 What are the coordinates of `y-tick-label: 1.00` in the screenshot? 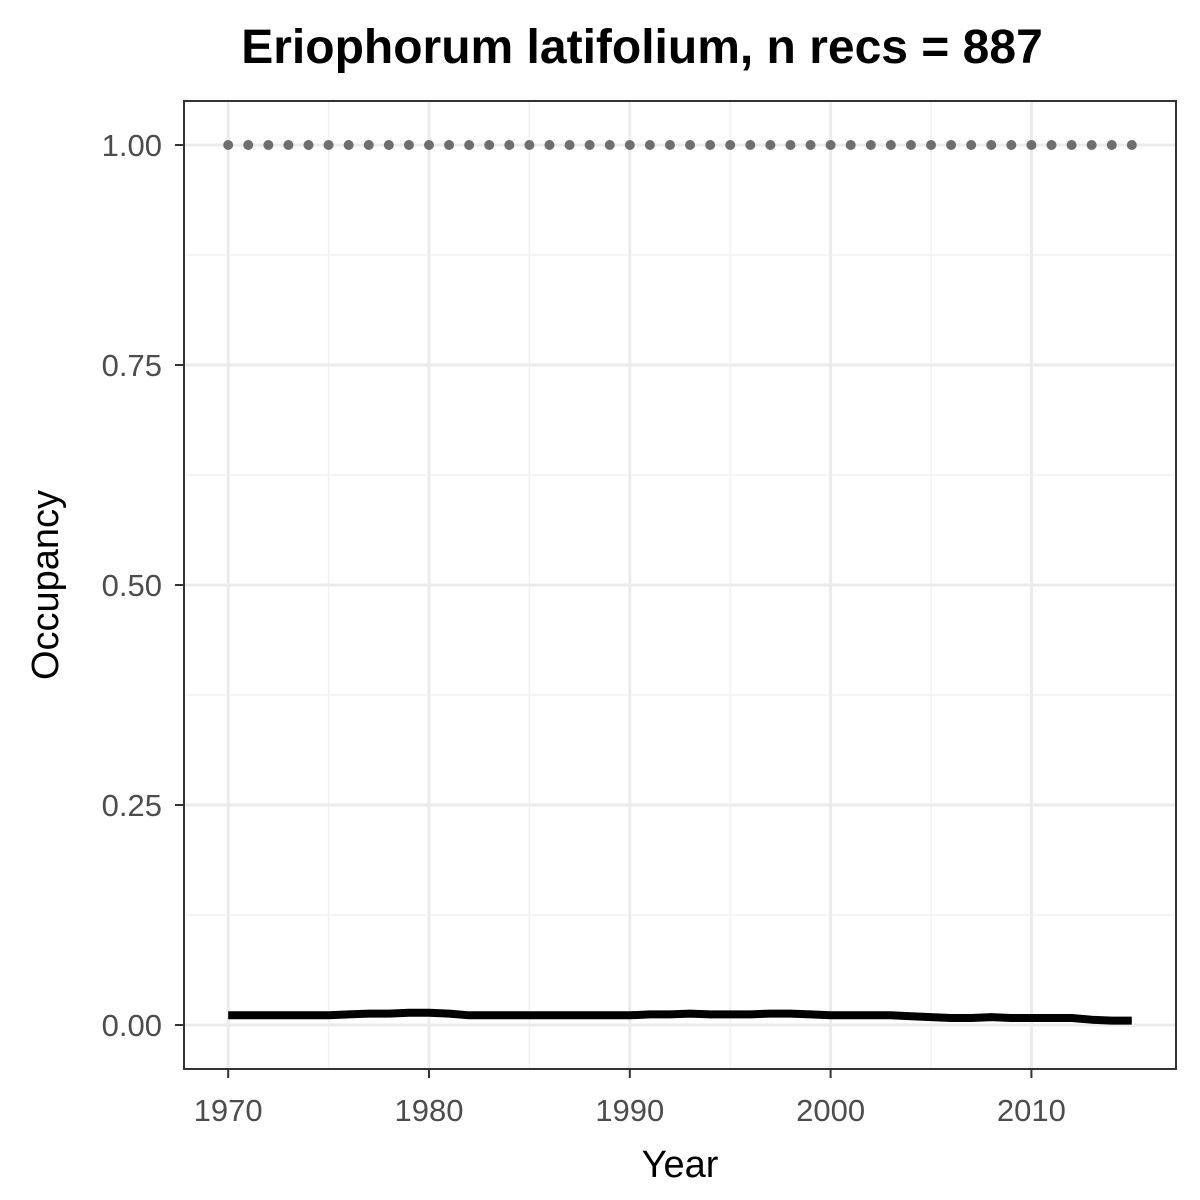 It's located at (132, 145).